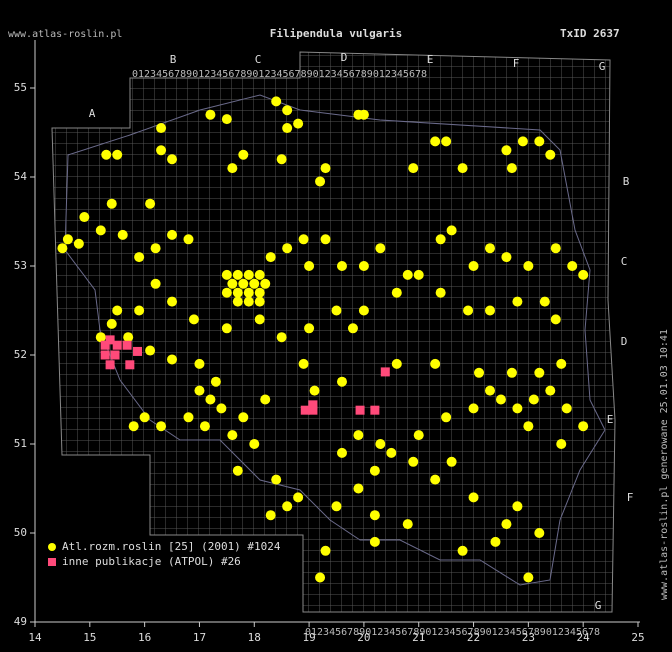 Image resolution: width=672 pixels, height=652 pixels. Describe the element at coordinates (144, 637) in the screenshot. I see `x-tick-label: 16` at that location.